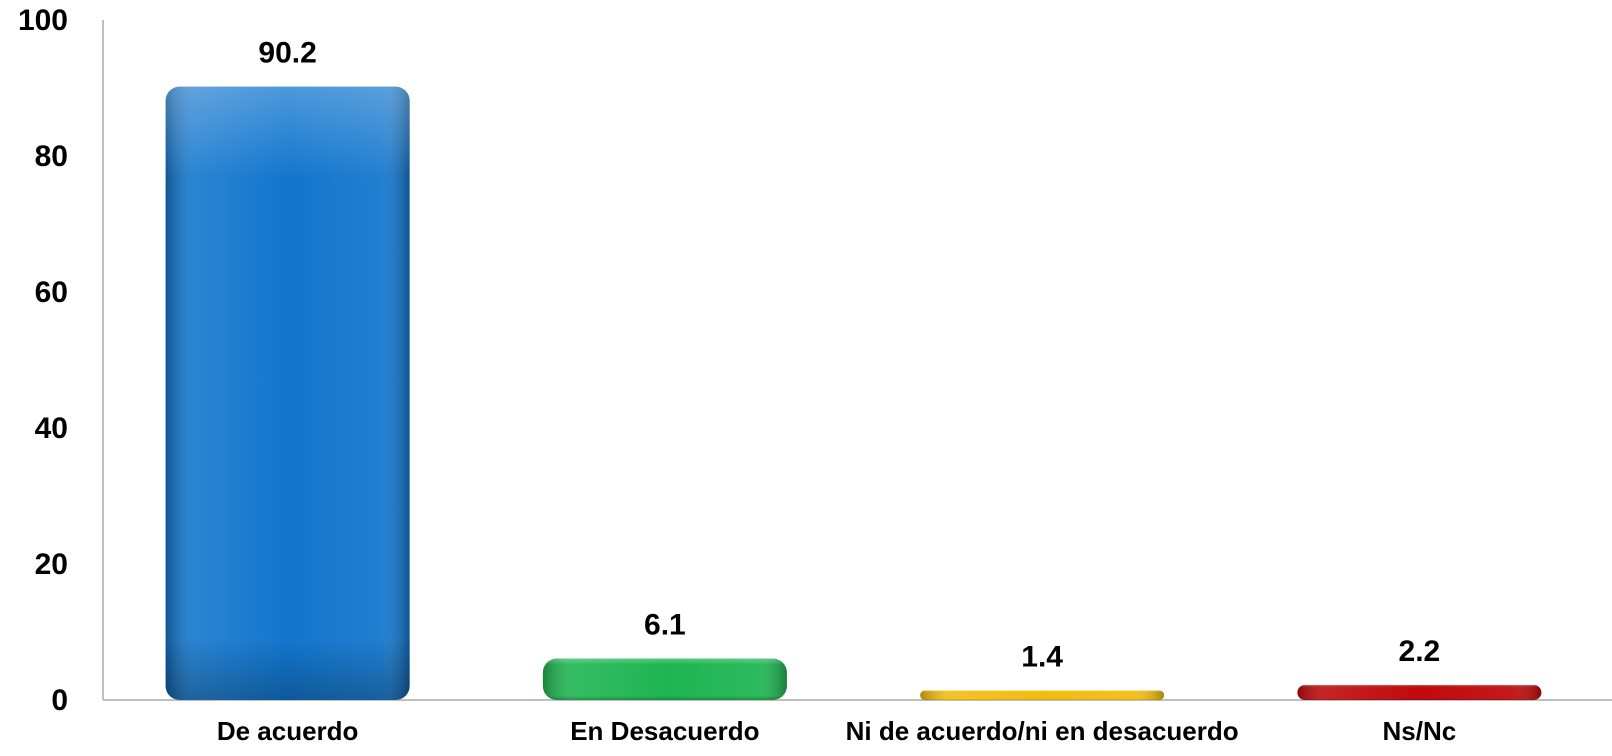  Describe the element at coordinates (59, 700) in the screenshot. I see `y-tick-label: 0` at that location.